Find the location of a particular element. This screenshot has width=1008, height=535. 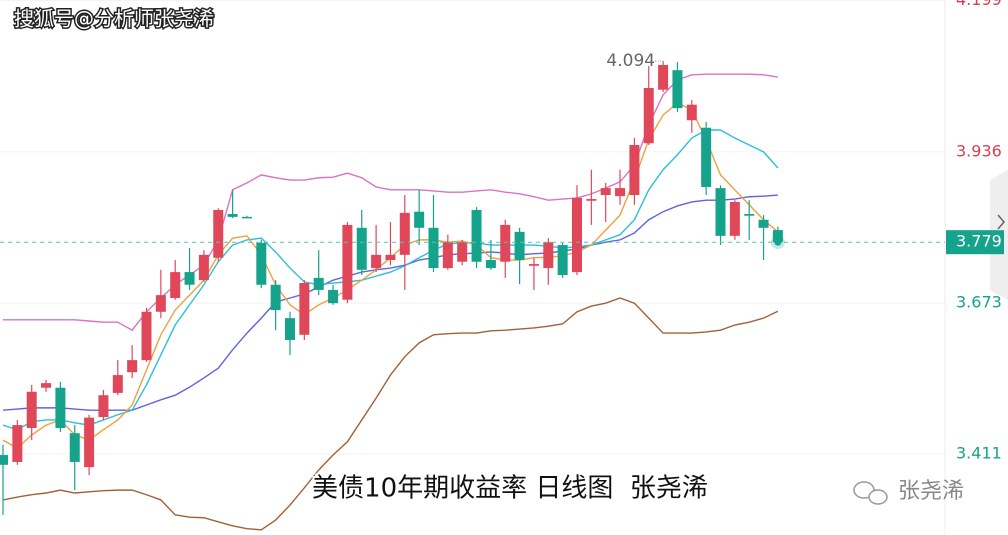

wechat-icon is located at coordinates (870, 493).